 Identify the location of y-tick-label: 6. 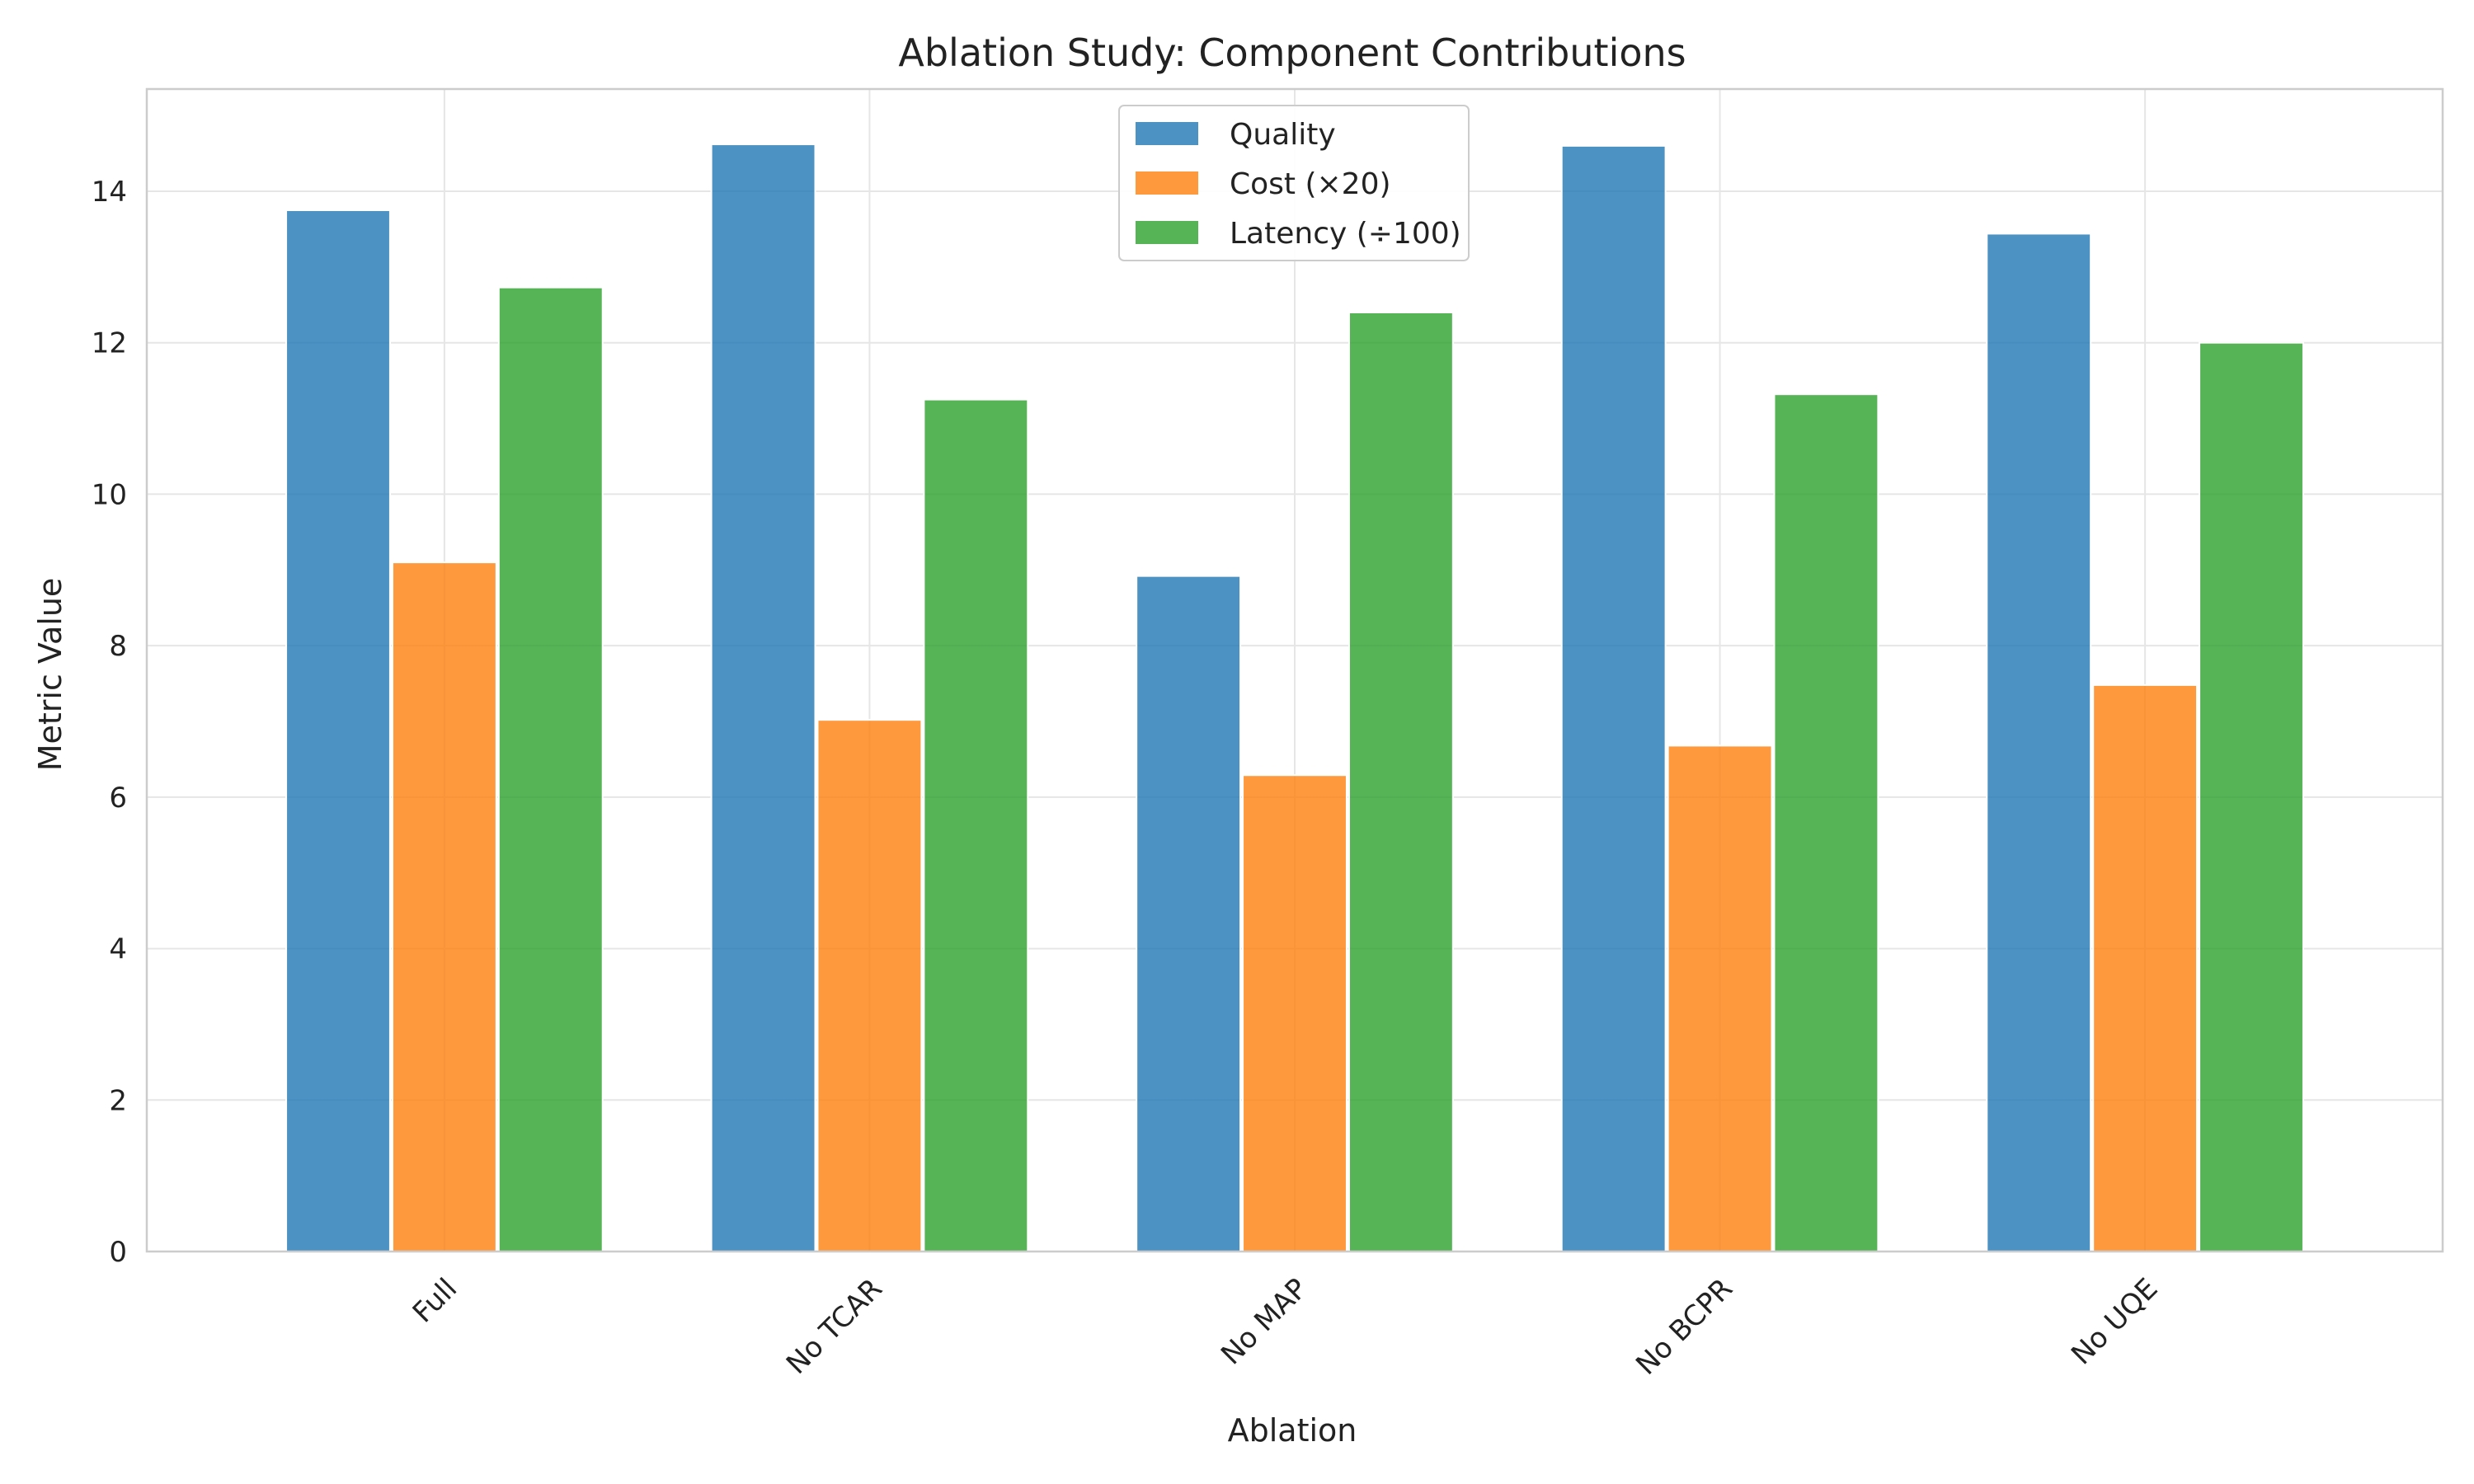
(118, 798).